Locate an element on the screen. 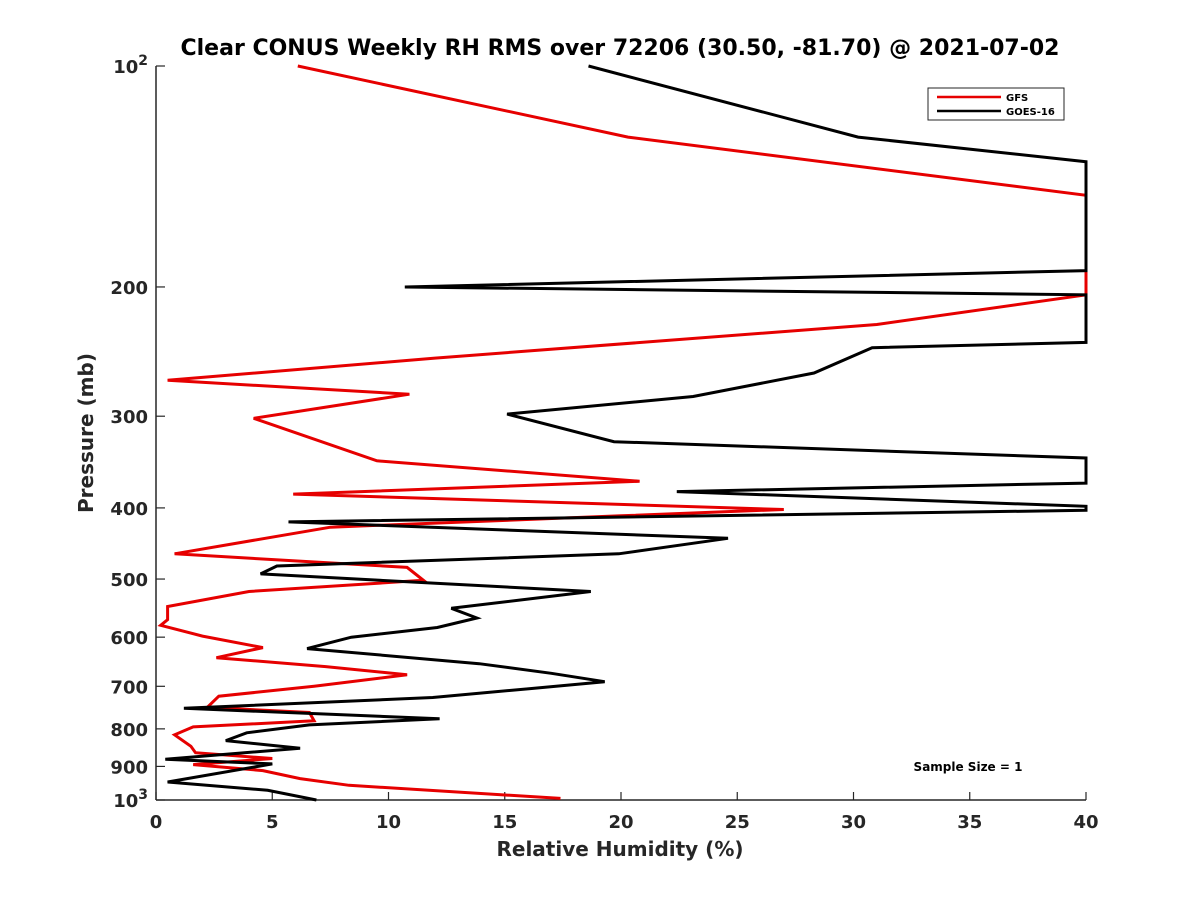 Image resolution: width=1200 pixels, height=900 pixels. y-tick-label: 300 is located at coordinates (129, 417).